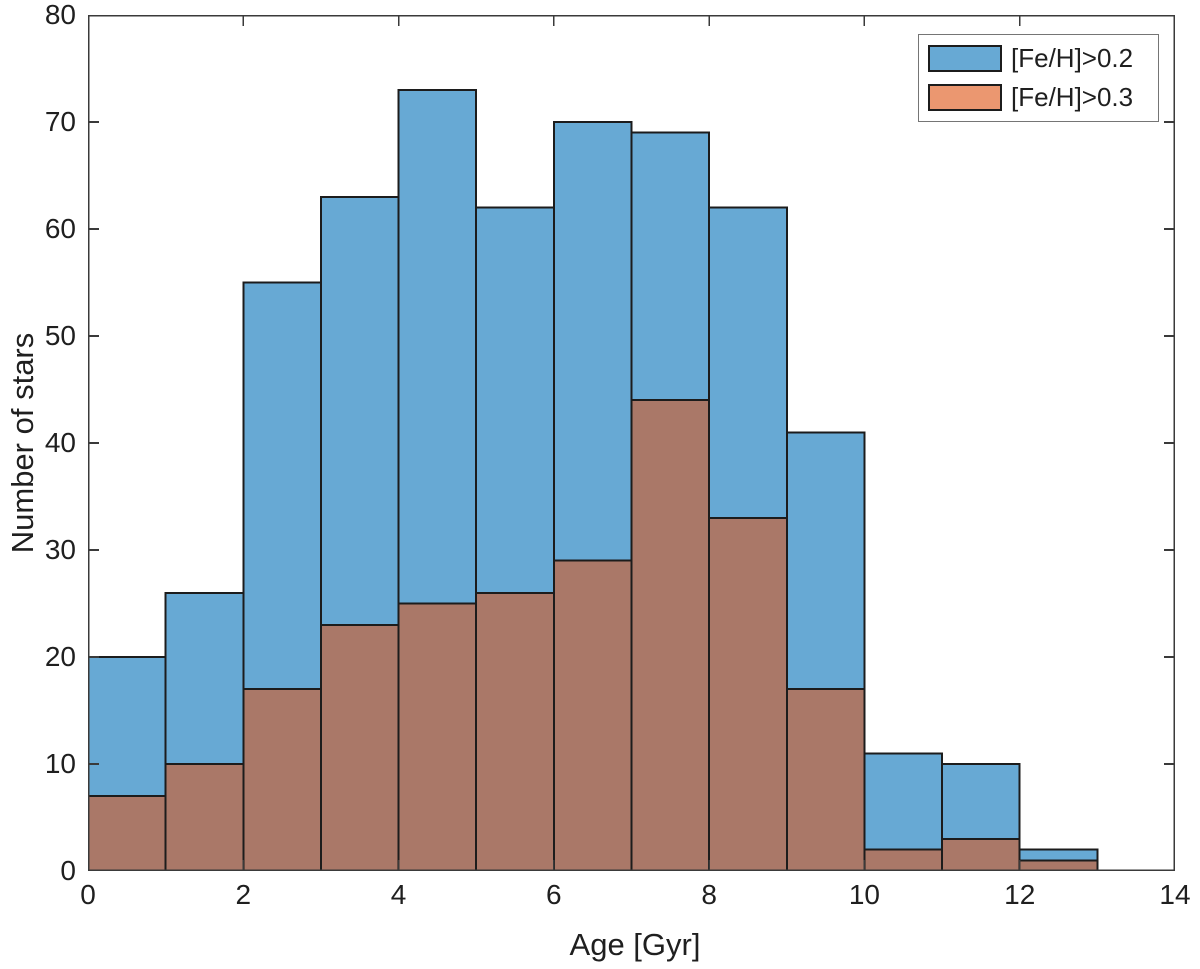 The image size is (1200, 969). Describe the element at coordinates (60, 335) in the screenshot. I see `y-tick-label-50: 50` at that location.